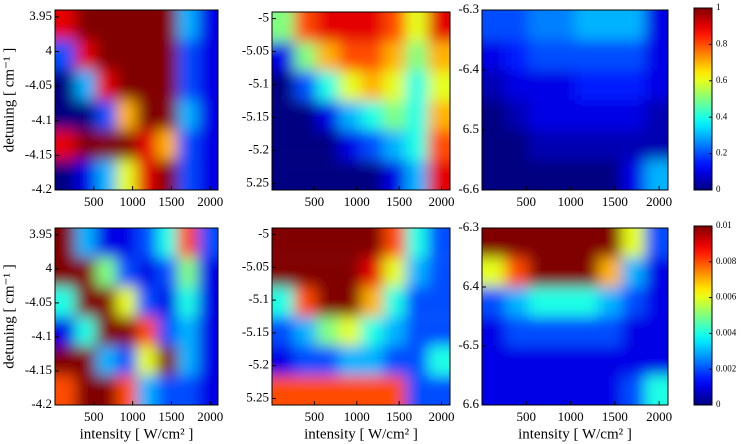 This screenshot has width=747, height=444. I want to click on heatmap, so click(361, 316).